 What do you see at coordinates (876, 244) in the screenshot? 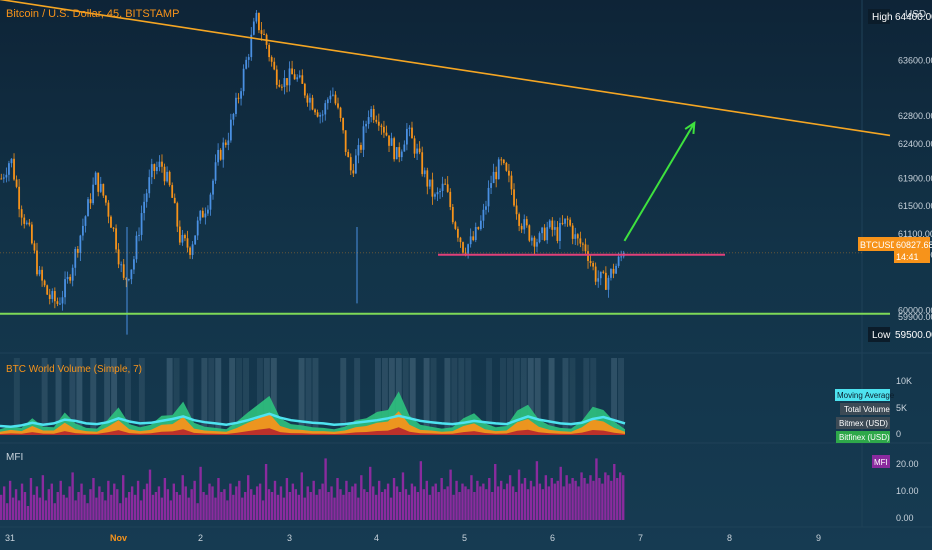
I see `symbol-badge` at bounding box center [876, 244].